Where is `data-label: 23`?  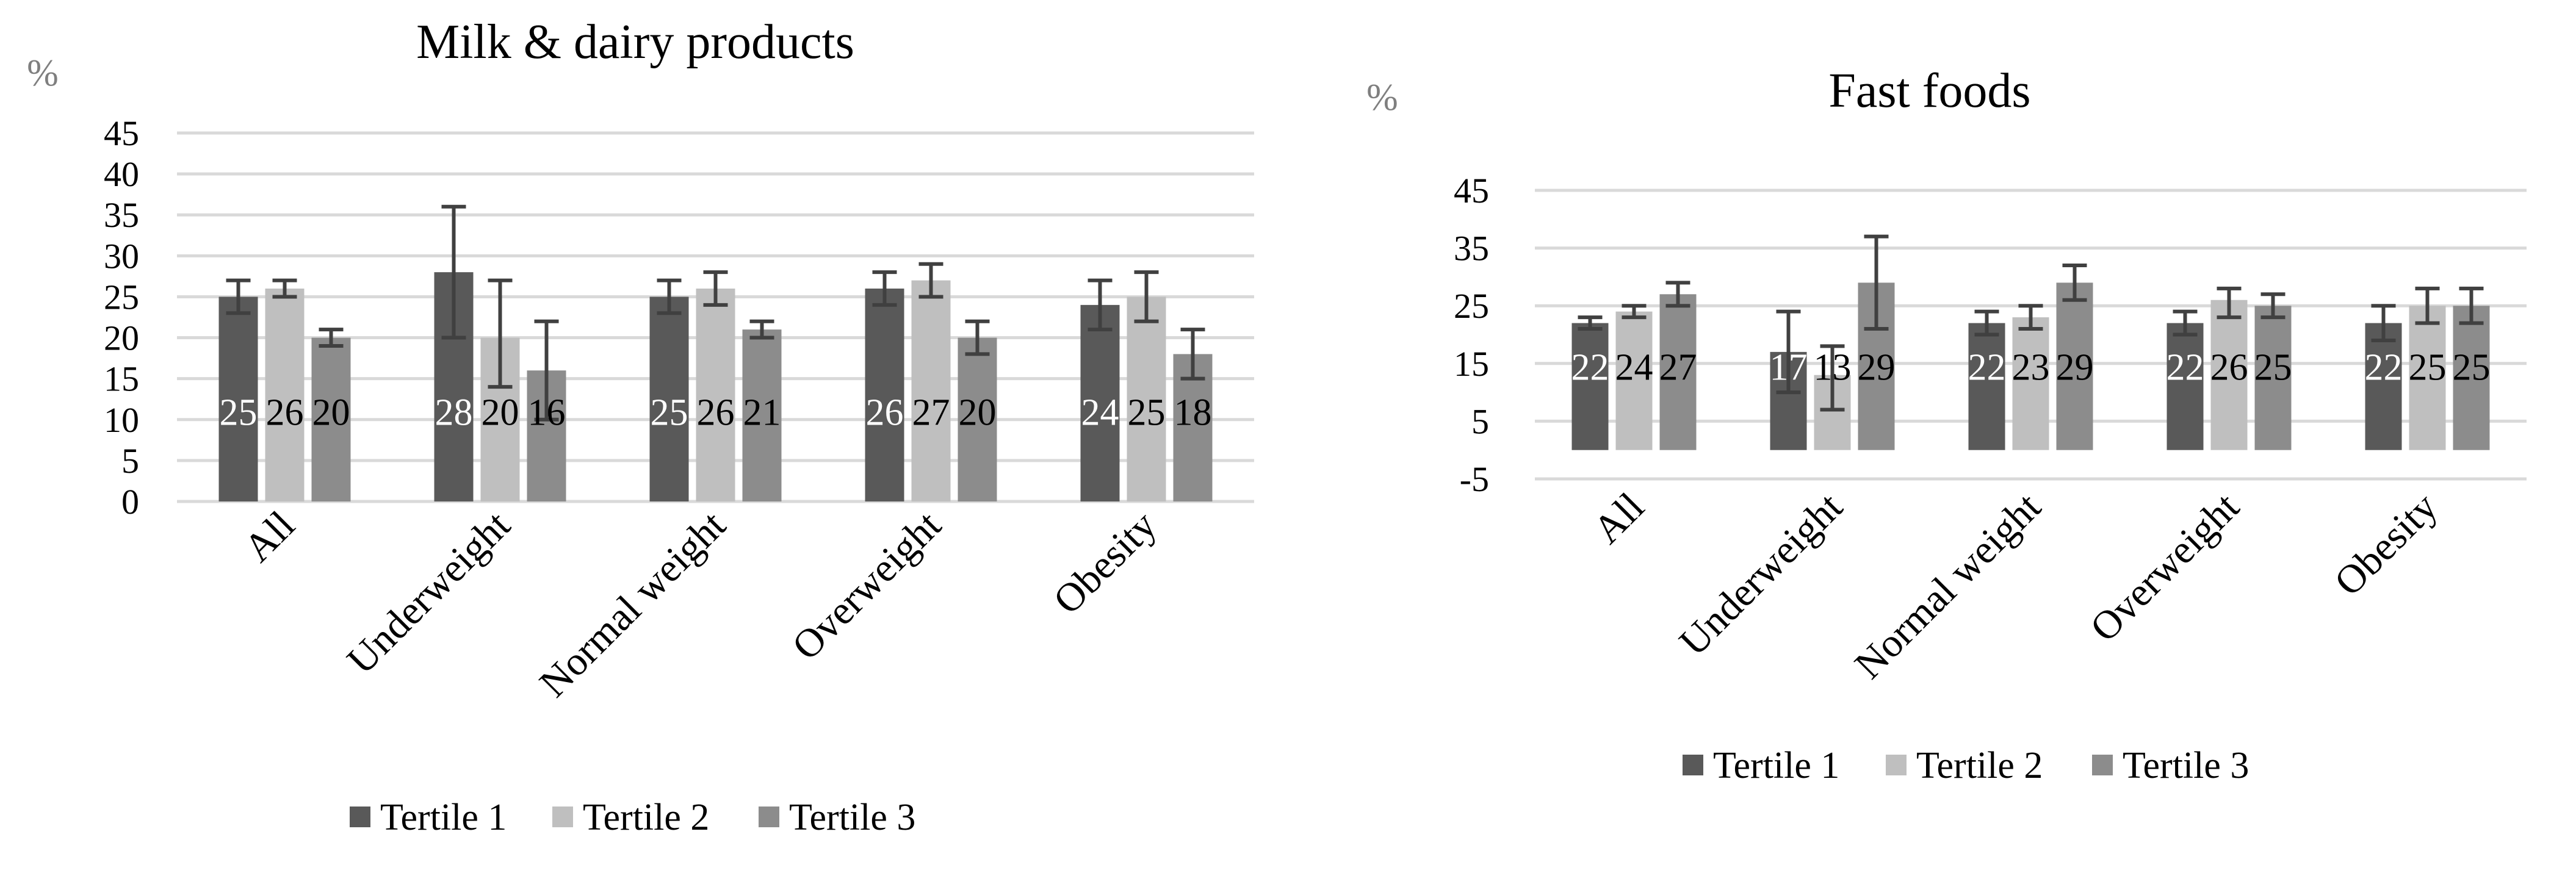
data-label: 23 is located at coordinates (2031, 368).